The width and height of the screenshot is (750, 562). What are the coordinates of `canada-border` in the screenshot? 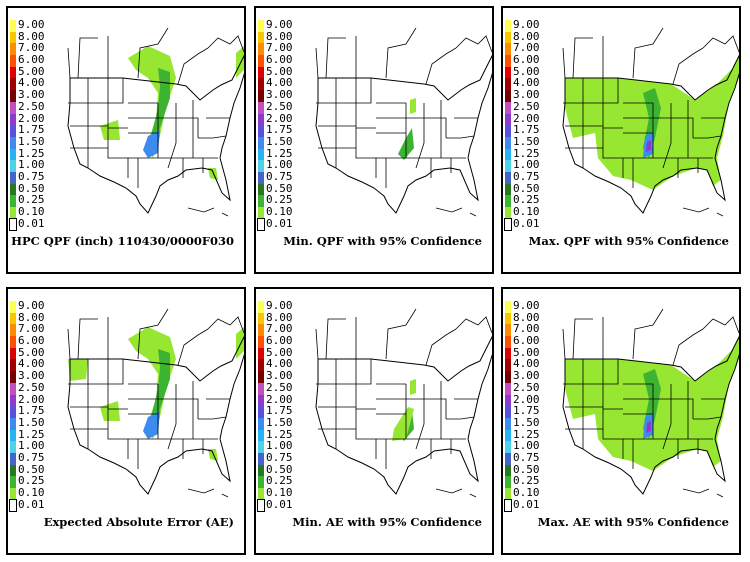 It's located at (720, 326).